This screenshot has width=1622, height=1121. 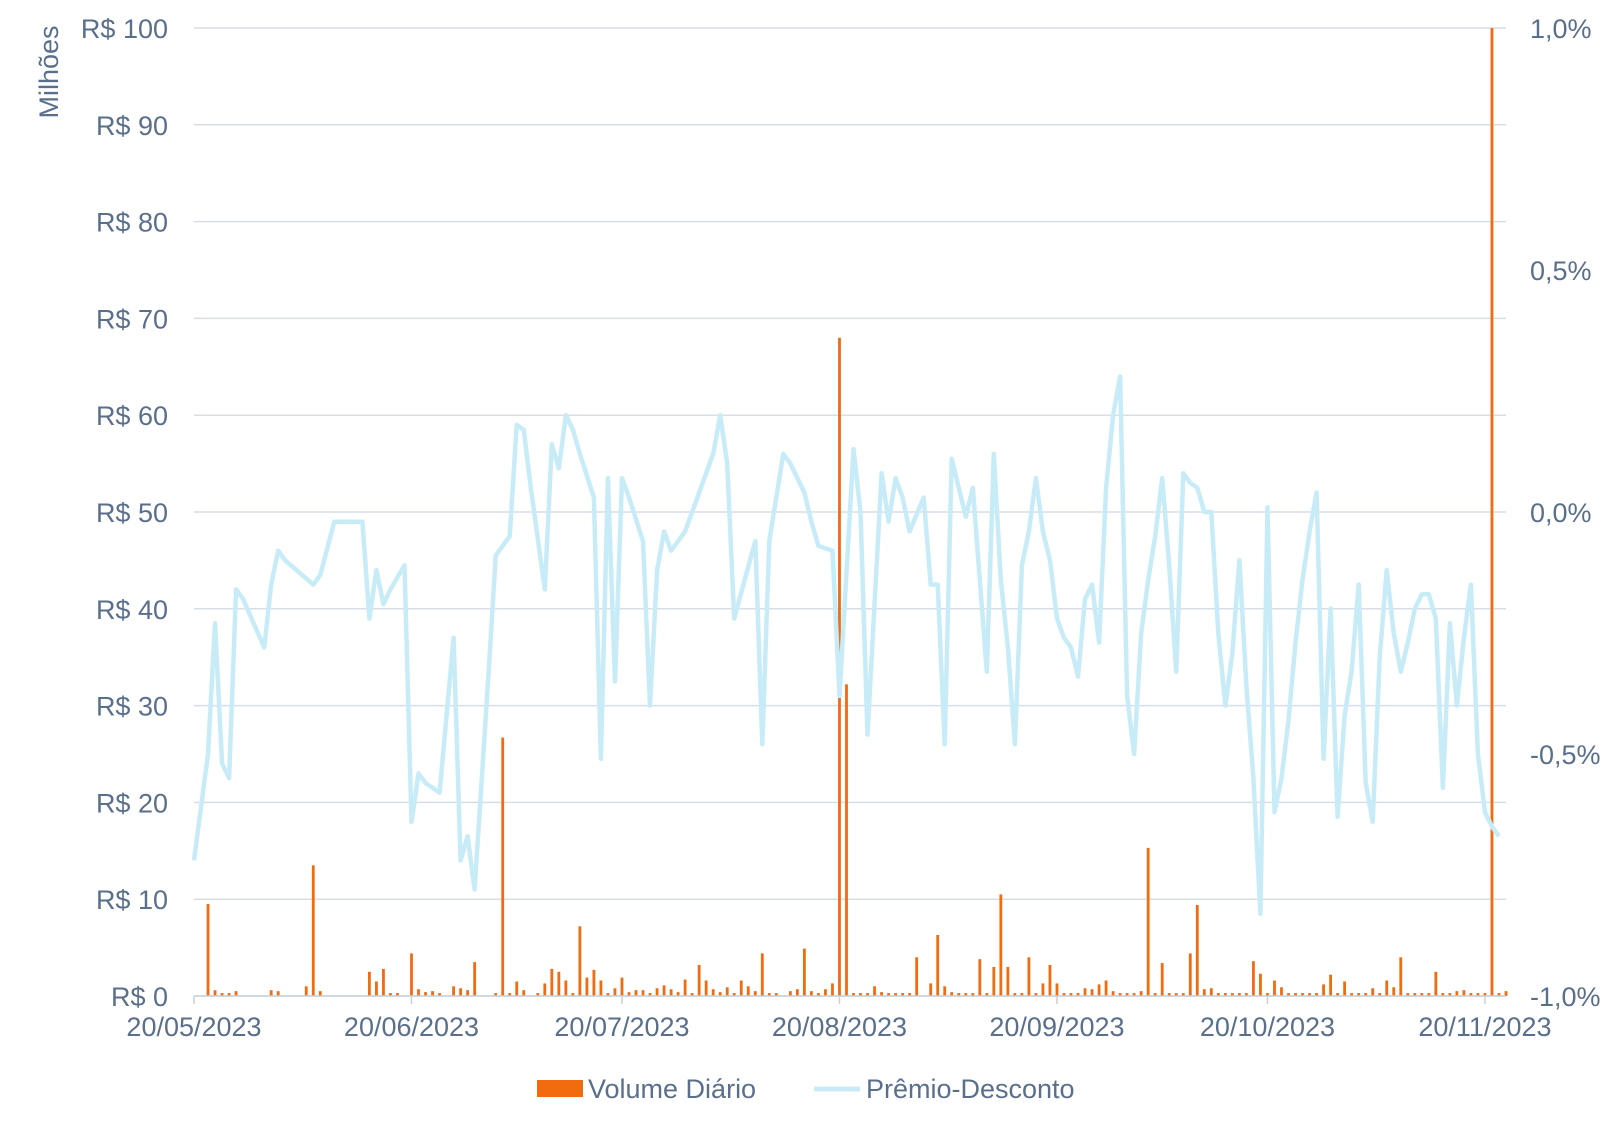 I want to click on x-tick-label: 20/10/2023, so click(x=1267, y=1027).